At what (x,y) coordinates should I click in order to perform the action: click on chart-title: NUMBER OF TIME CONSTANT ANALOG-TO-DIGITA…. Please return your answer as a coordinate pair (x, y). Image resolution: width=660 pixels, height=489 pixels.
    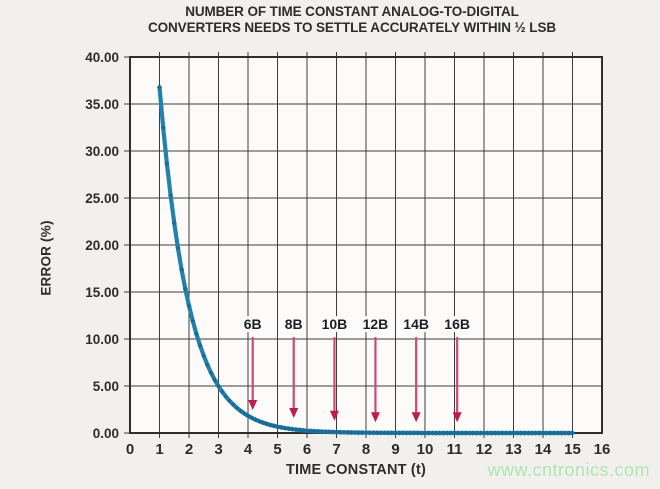
    Looking at the image, I should click on (350, 20).